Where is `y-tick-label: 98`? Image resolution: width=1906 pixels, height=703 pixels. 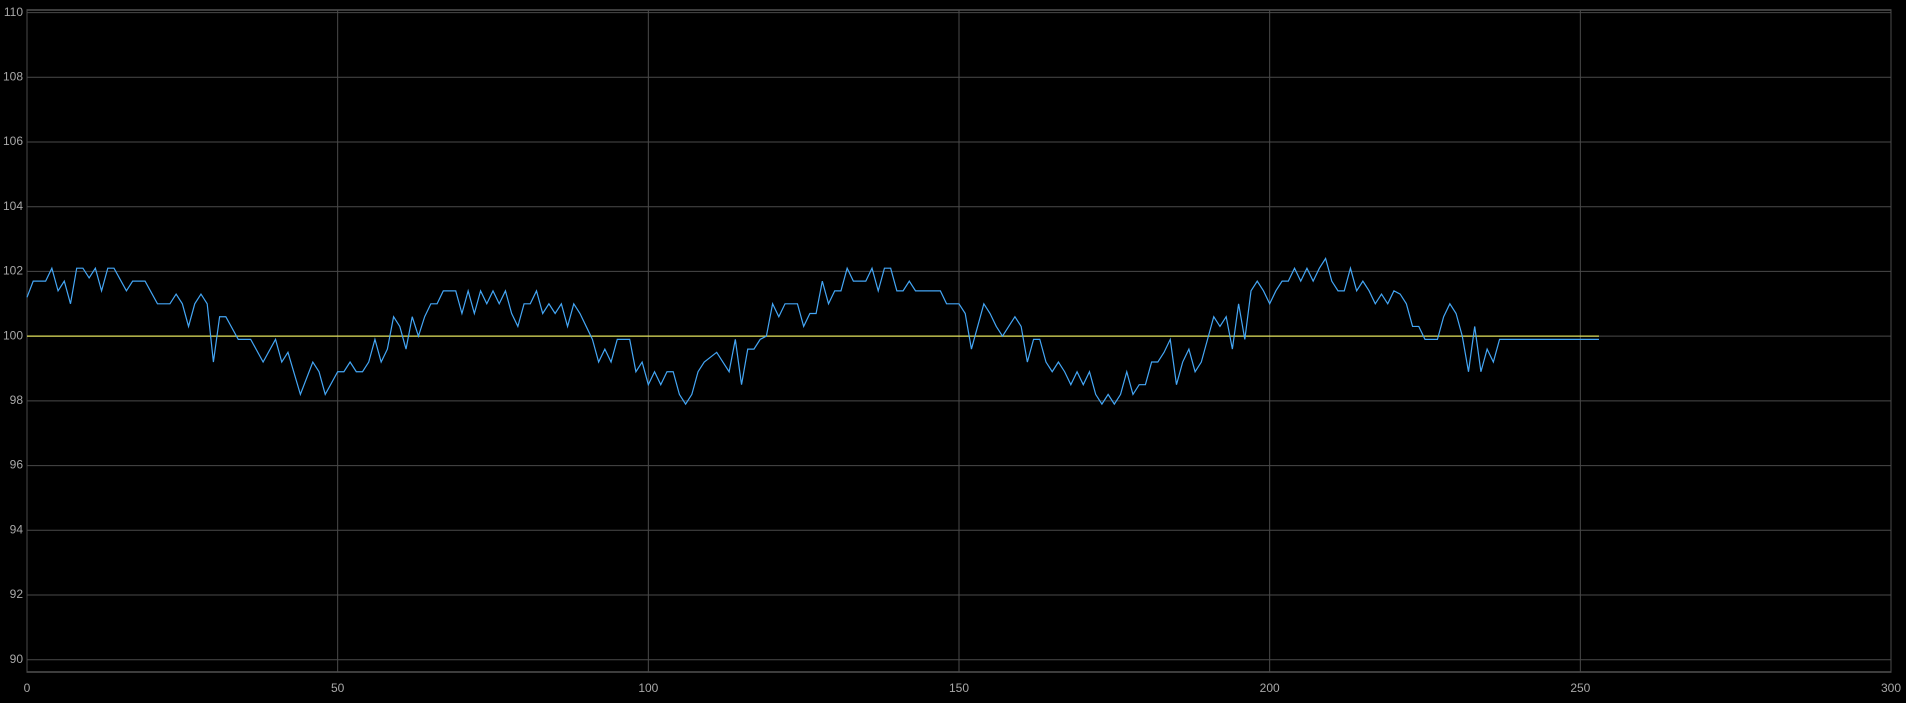
y-tick-label: 98 is located at coordinates (17, 400).